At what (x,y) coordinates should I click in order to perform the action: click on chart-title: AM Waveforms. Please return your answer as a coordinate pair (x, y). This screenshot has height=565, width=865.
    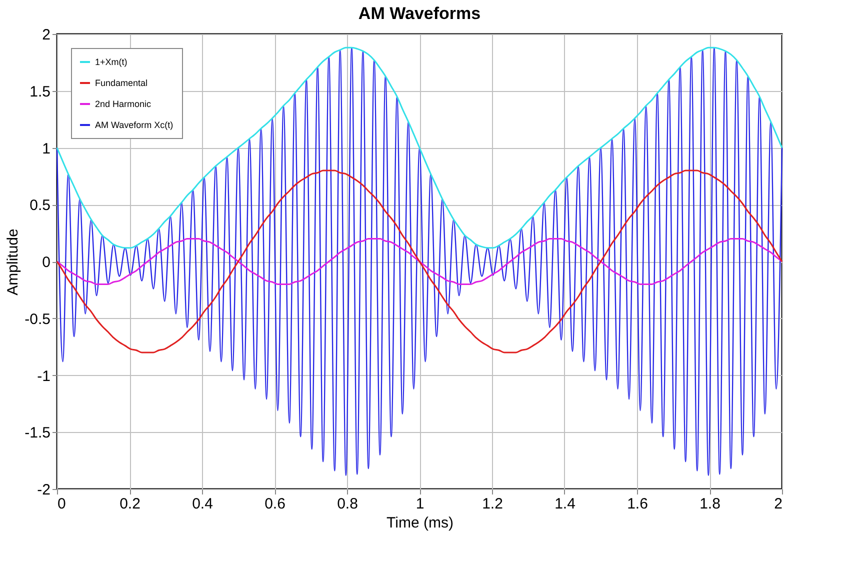
    Looking at the image, I should click on (419, 13).